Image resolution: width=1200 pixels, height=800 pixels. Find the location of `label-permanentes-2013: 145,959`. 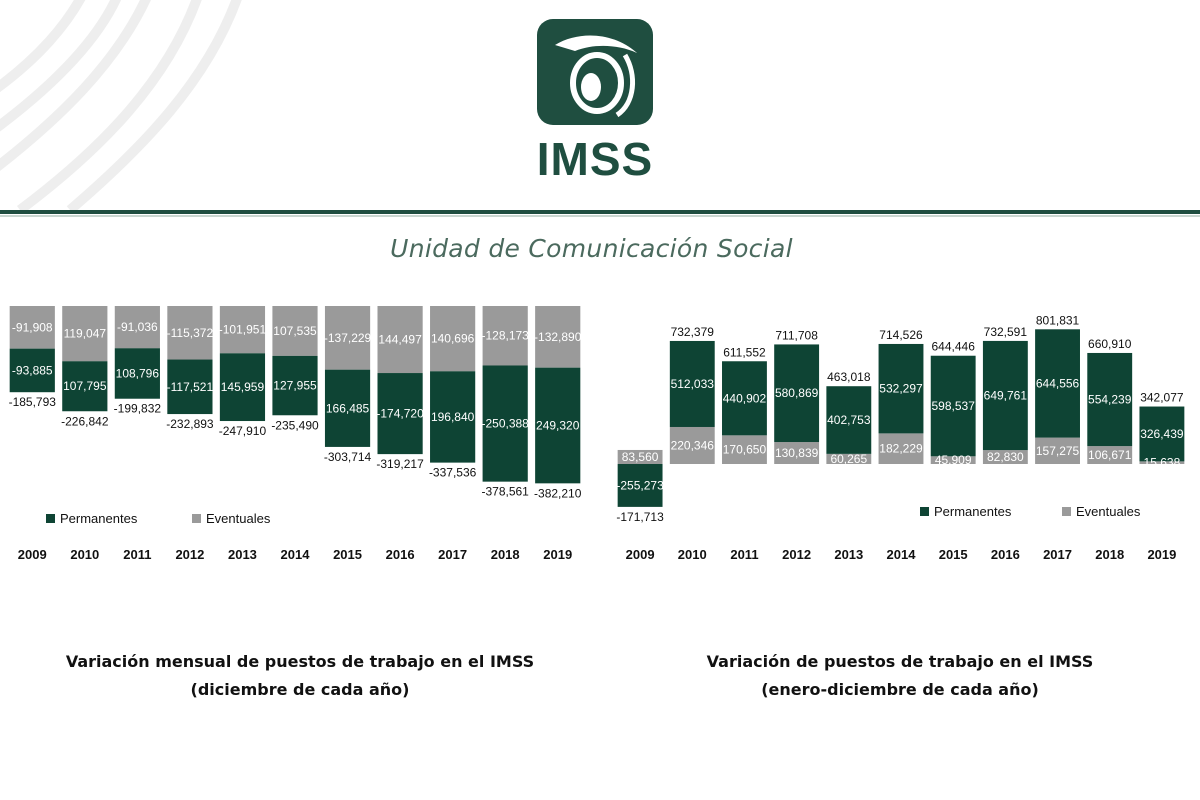

label-permanentes-2013: 145,959 is located at coordinates (243, 387).